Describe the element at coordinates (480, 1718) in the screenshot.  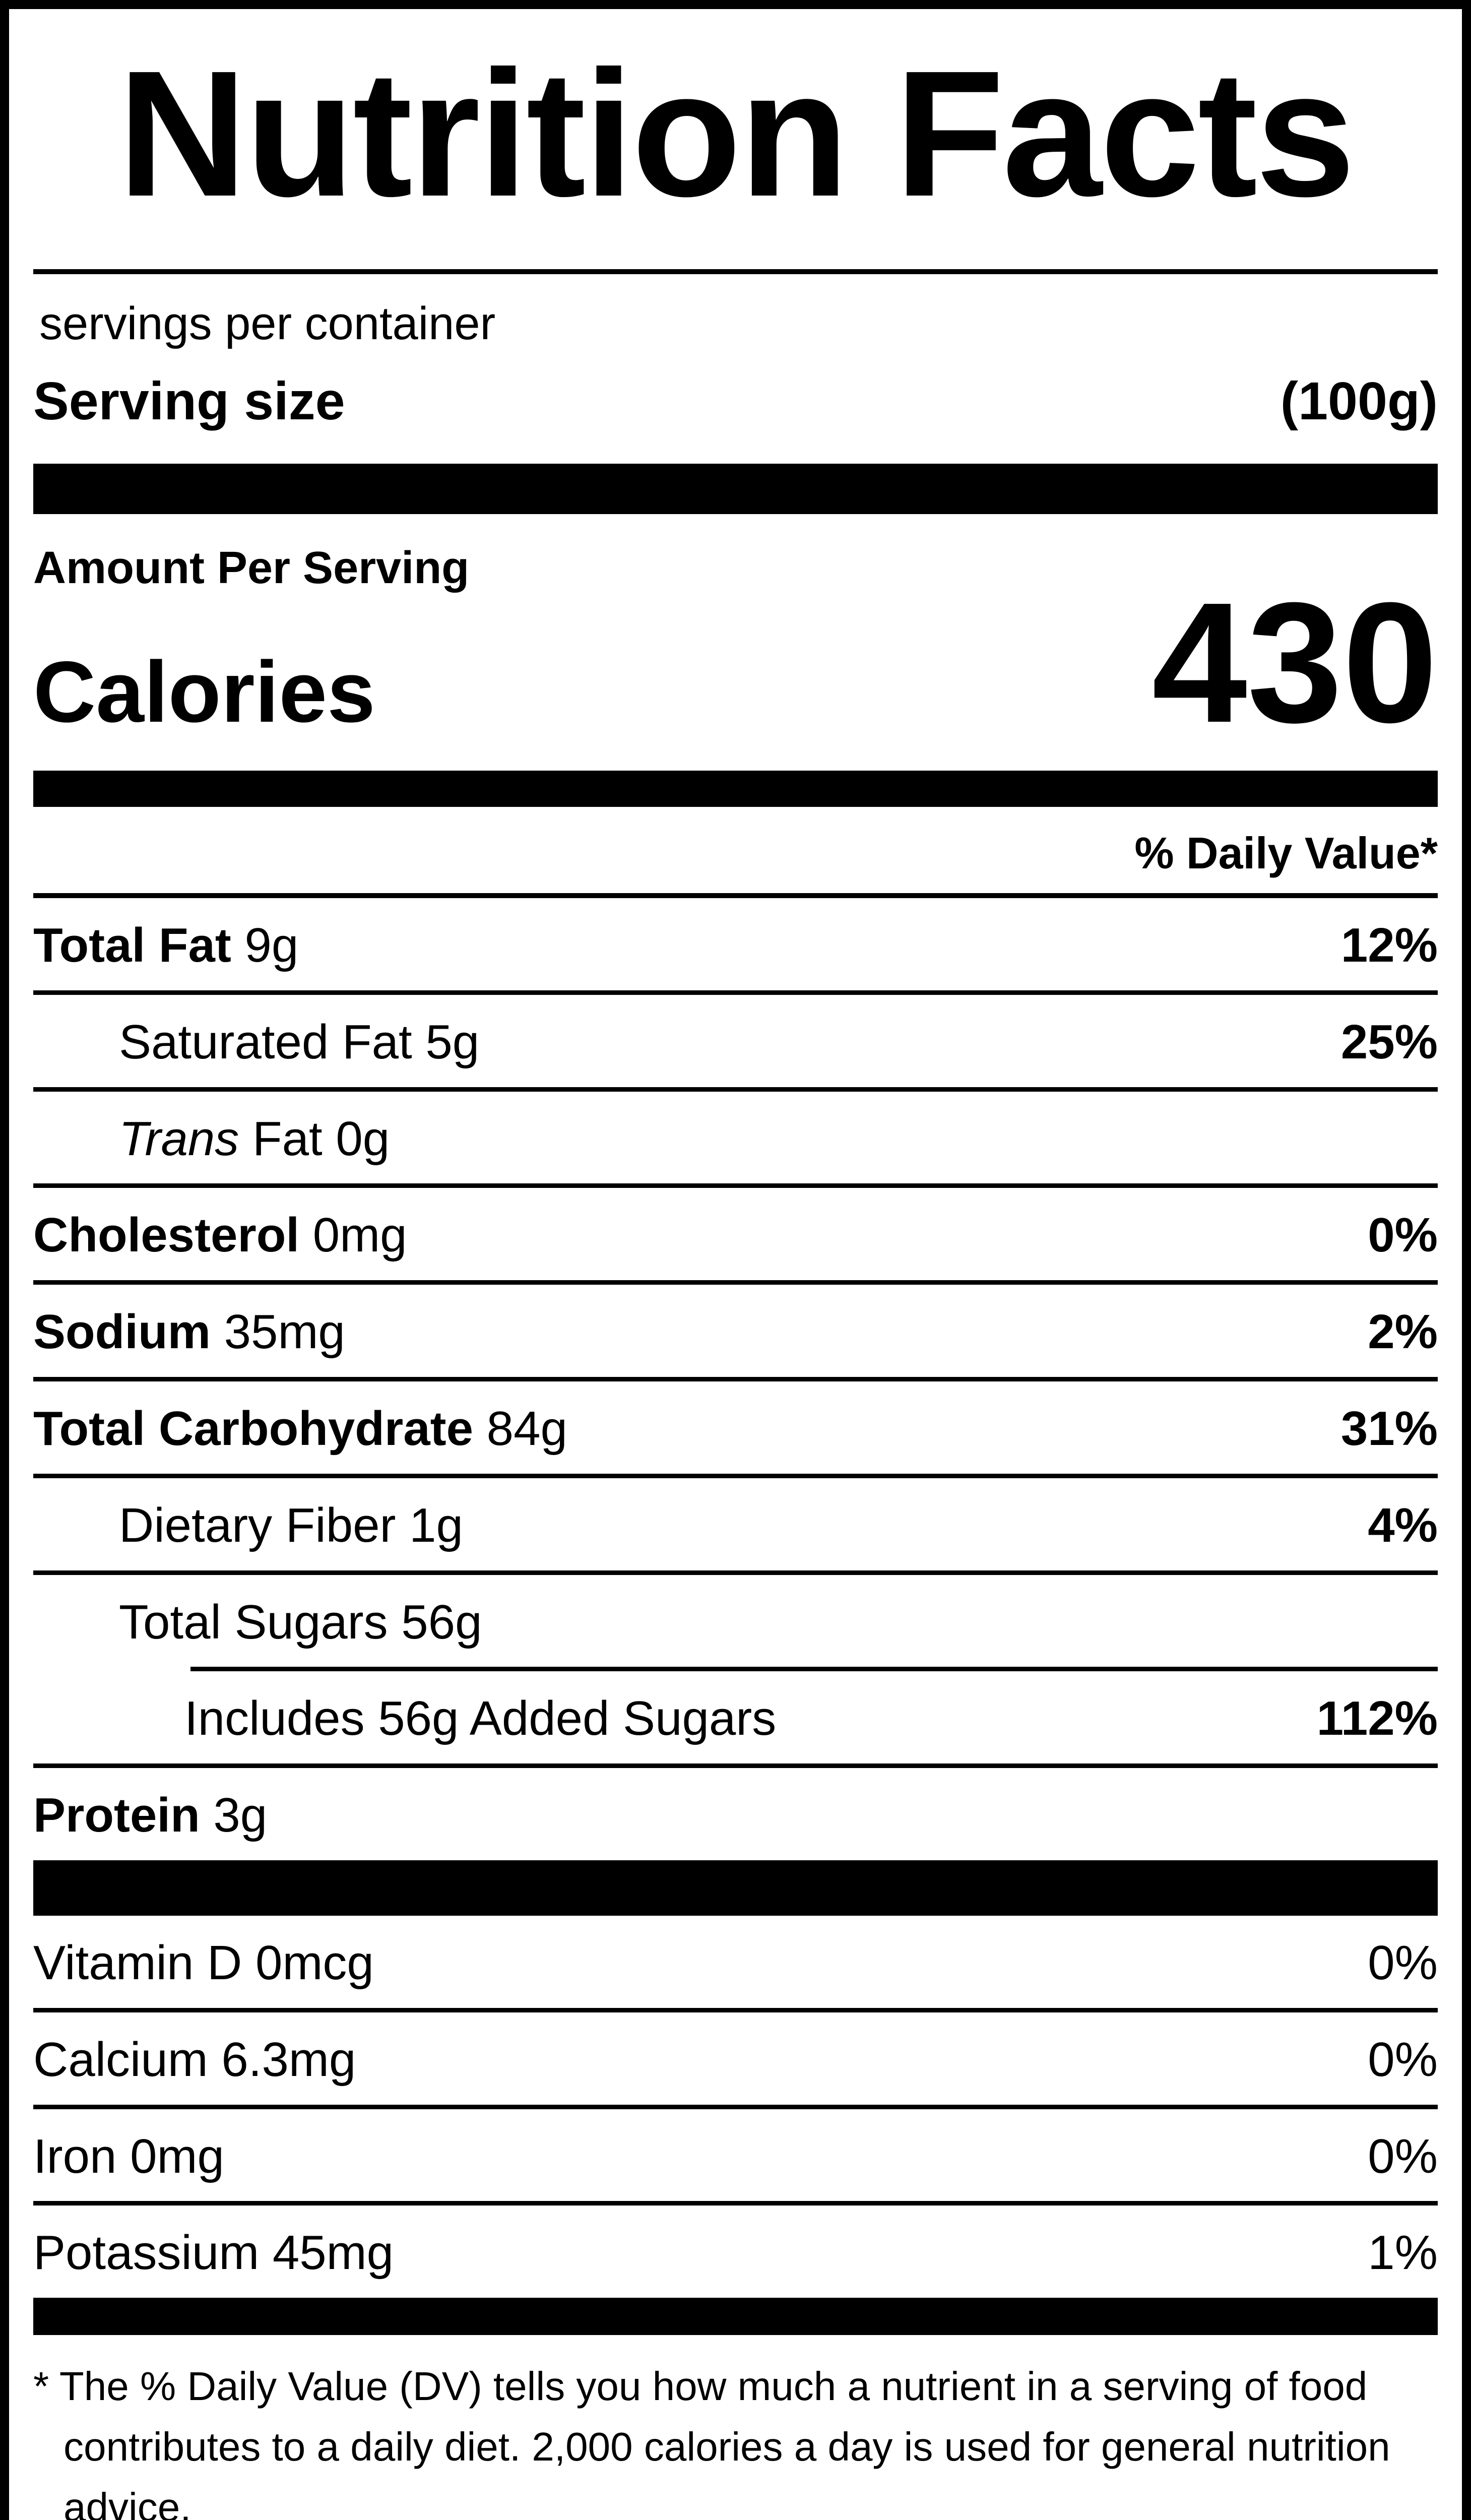
I see `nutrient-name: Includes 56g Added Sugars` at that location.